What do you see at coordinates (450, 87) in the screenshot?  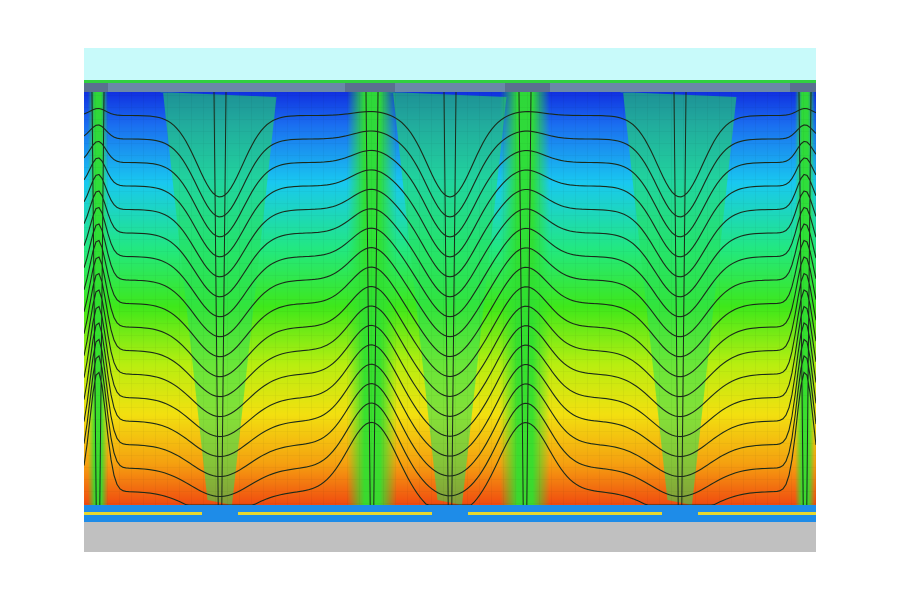 I see `top-electrode` at bounding box center [450, 87].